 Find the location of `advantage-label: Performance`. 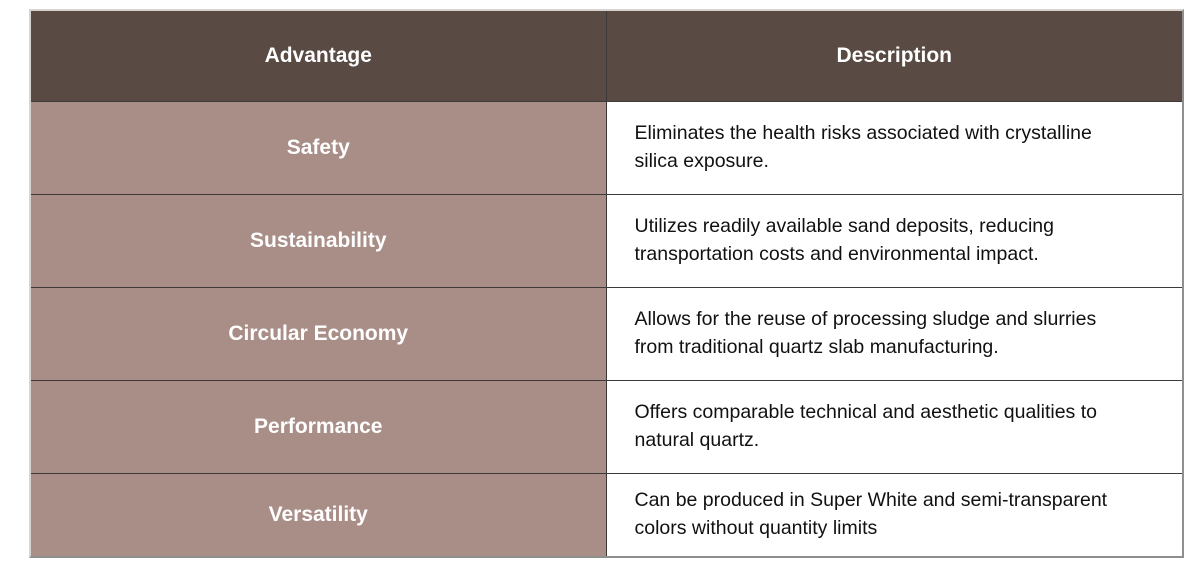

advantage-label: Performance is located at coordinates (318, 426).